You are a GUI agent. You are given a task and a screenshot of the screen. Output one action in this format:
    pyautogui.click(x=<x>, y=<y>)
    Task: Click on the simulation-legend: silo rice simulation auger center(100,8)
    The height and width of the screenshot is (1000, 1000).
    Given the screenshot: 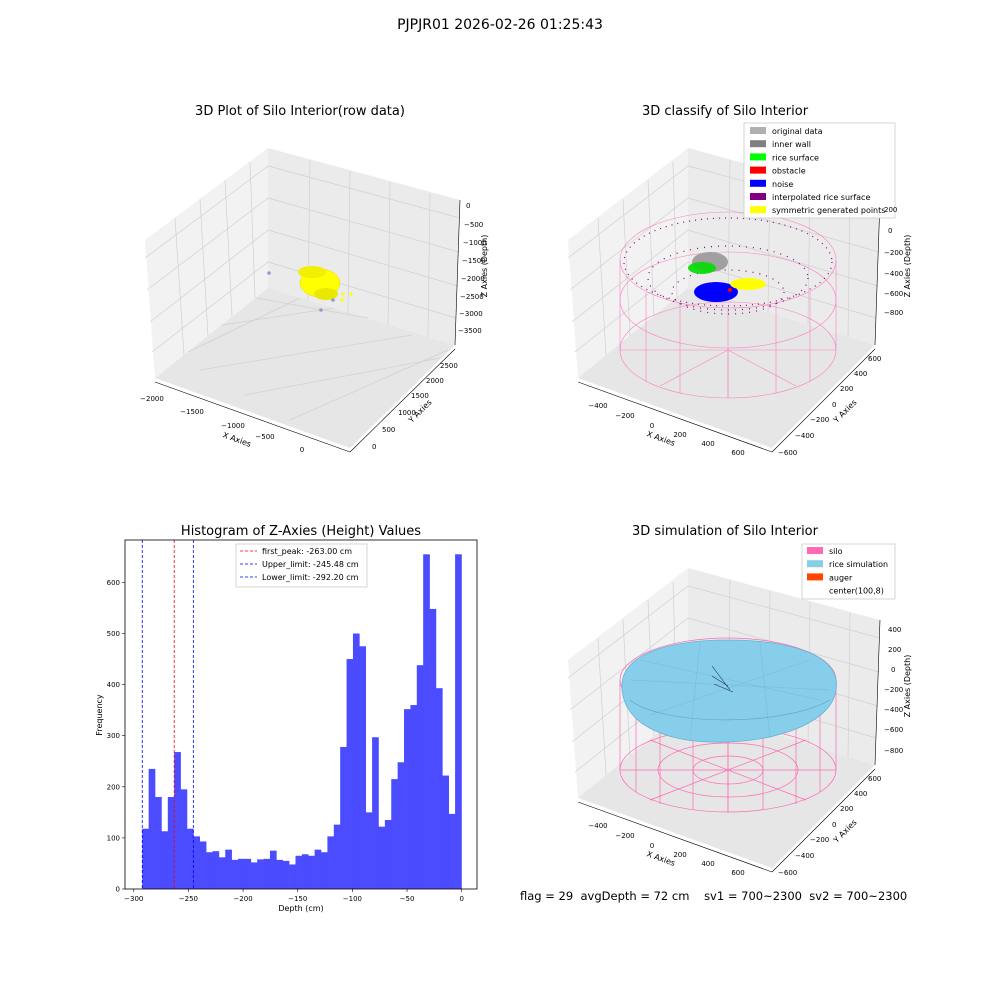 What is the action you would take?
    pyautogui.click(x=848, y=571)
    